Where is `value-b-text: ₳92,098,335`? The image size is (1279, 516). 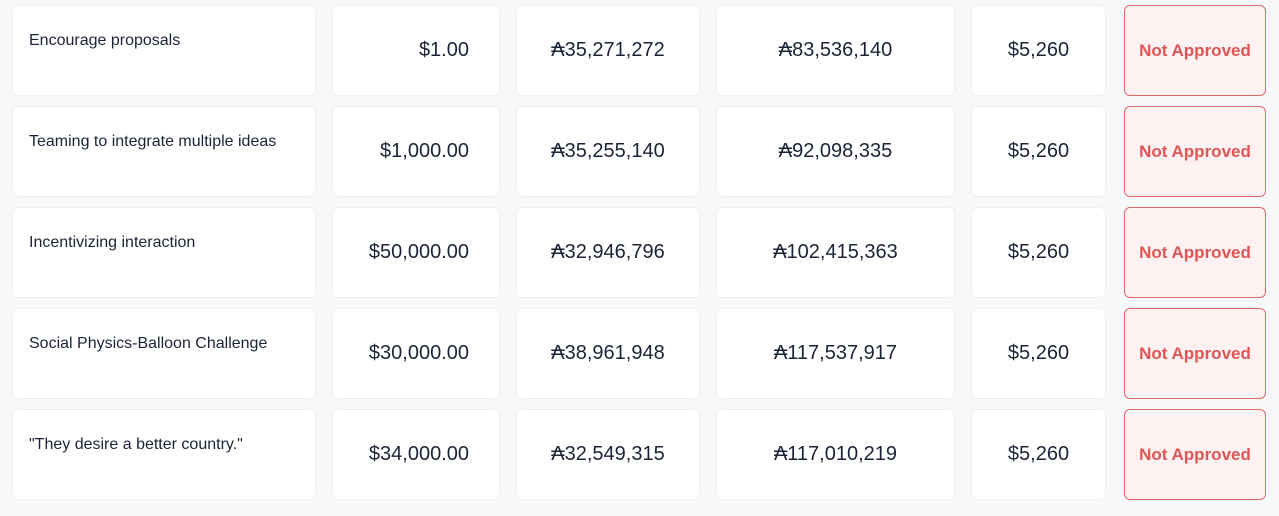
value-b-text: ₳92,098,335 is located at coordinates (835, 151).